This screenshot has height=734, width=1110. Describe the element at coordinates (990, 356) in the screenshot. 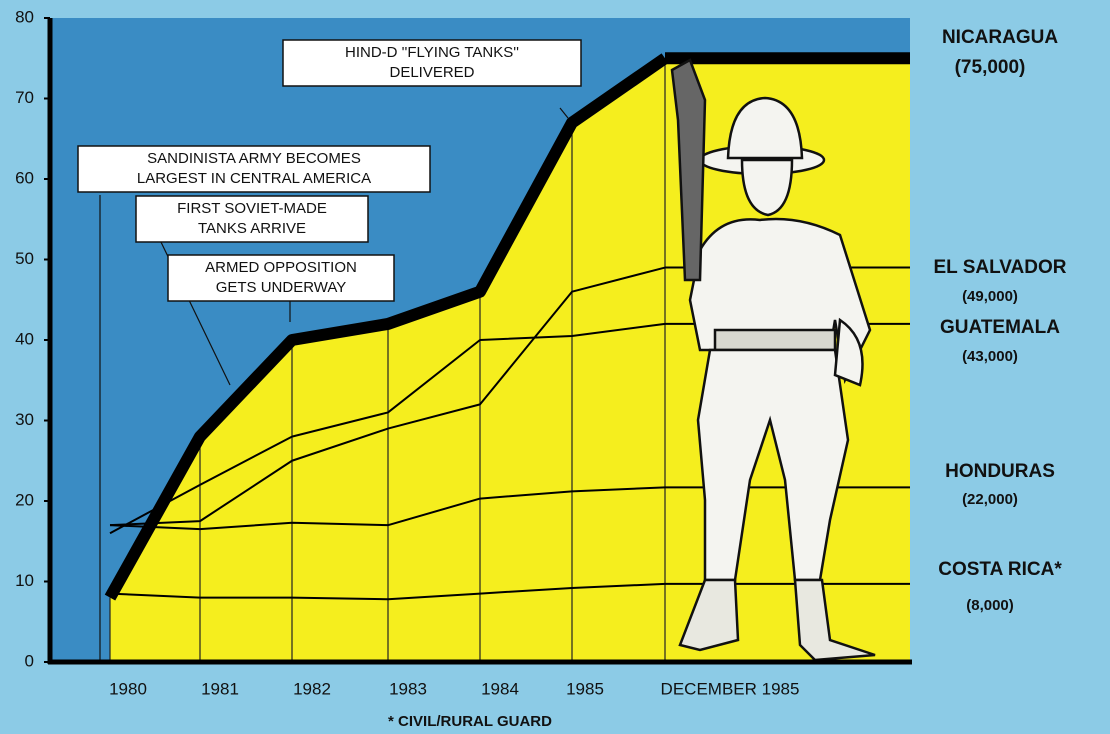

I see `series-value-label: (43,000)` at that location.